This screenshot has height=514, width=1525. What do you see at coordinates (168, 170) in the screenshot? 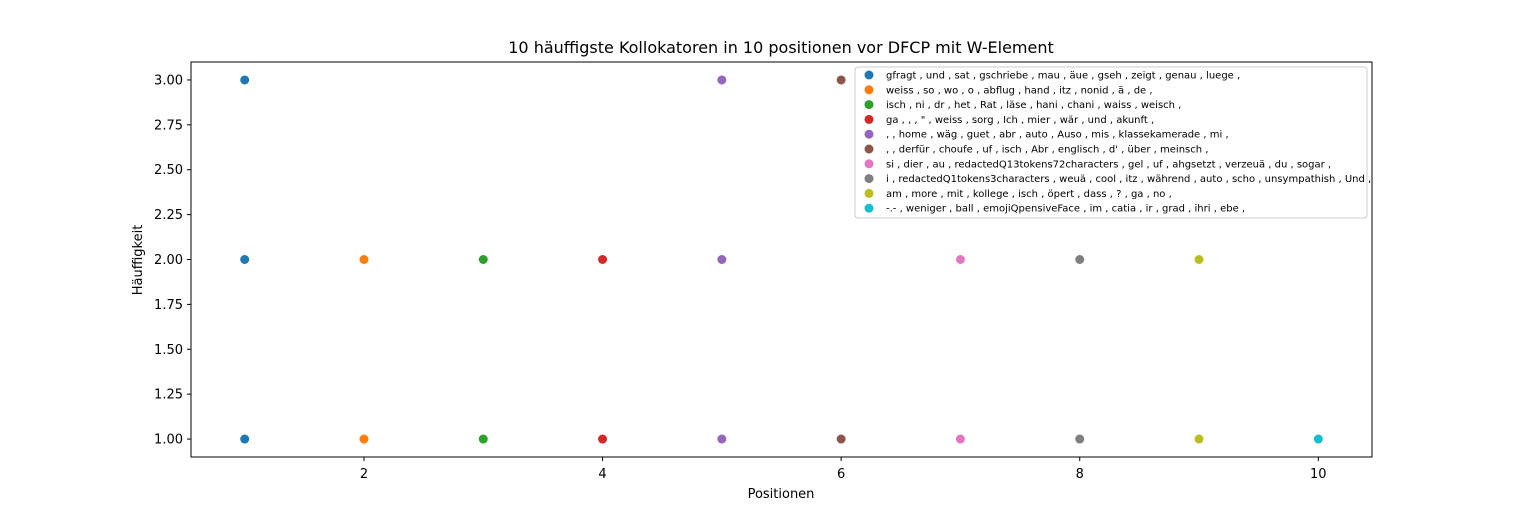
I see `y-tick-label: 2.50` at bounding box center [168, 170].